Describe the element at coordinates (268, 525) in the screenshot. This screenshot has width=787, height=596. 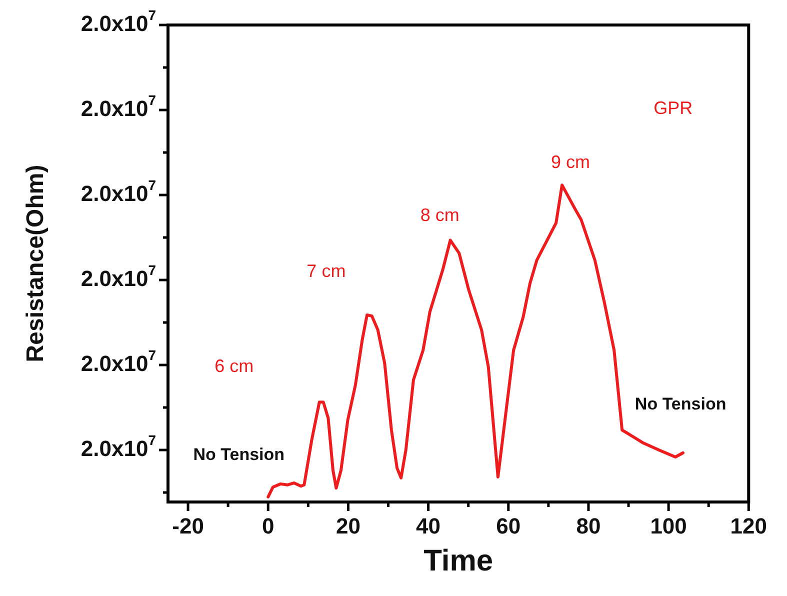
I see `x-tick-label: 0` at that location.